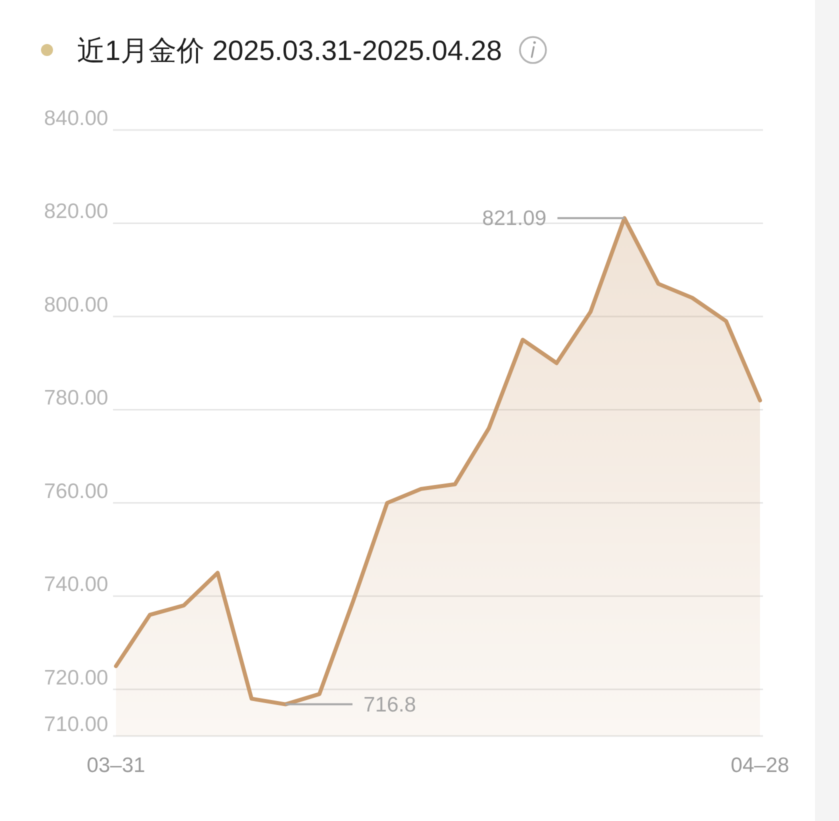 The image size is (839, 821). What do you see at coordinates (389, 704) in the screenshot?
I see `data-label: 716.8` at bounding box center [389, 704].